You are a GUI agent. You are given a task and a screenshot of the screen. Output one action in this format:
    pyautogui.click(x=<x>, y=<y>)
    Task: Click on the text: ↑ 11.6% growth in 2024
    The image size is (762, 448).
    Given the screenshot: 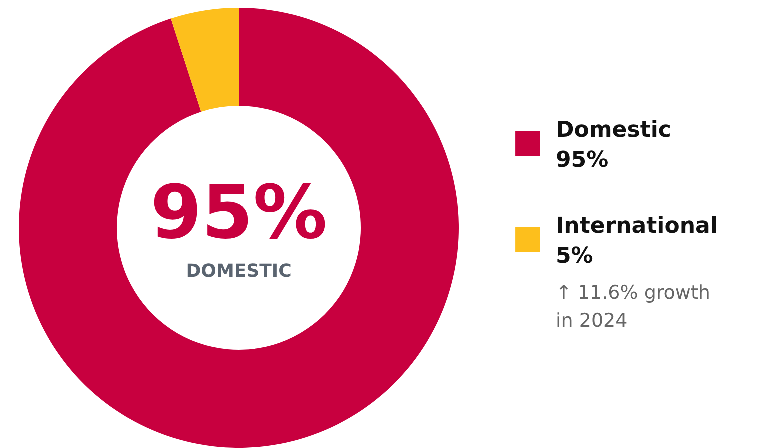 What is the action you would take?
    pyautogui.click(x=633, y=307)
    